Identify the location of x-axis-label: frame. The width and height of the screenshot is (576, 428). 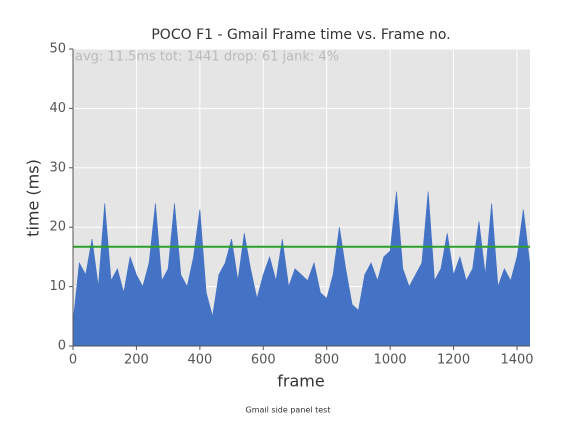
(300, 381).